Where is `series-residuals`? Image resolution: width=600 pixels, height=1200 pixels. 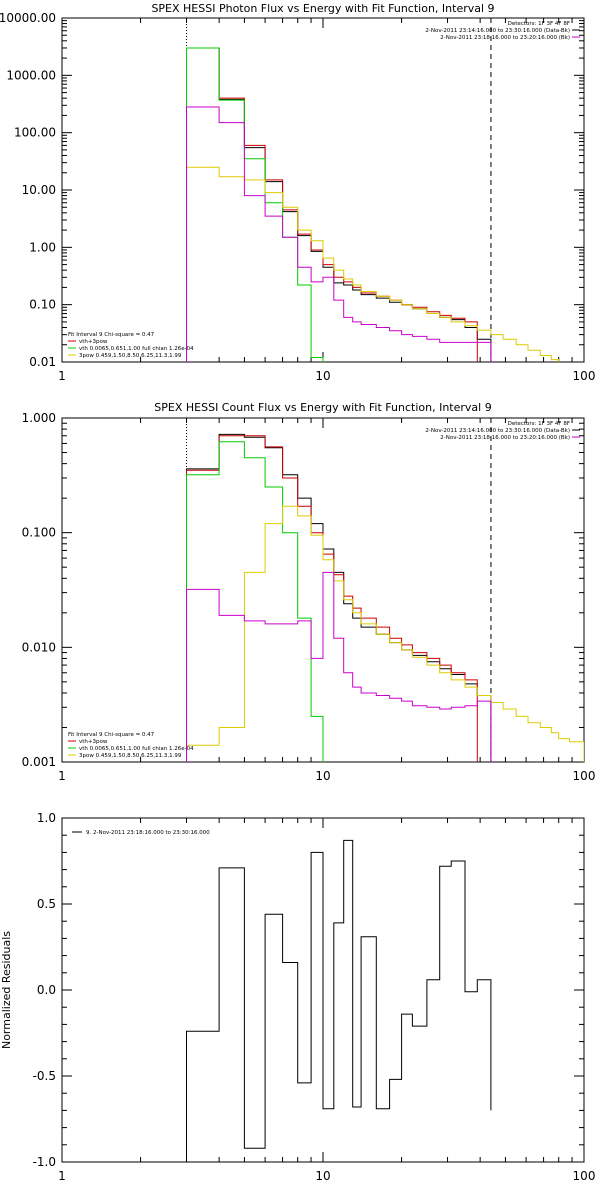
series-residuals is located at coordinates (339, 1000).